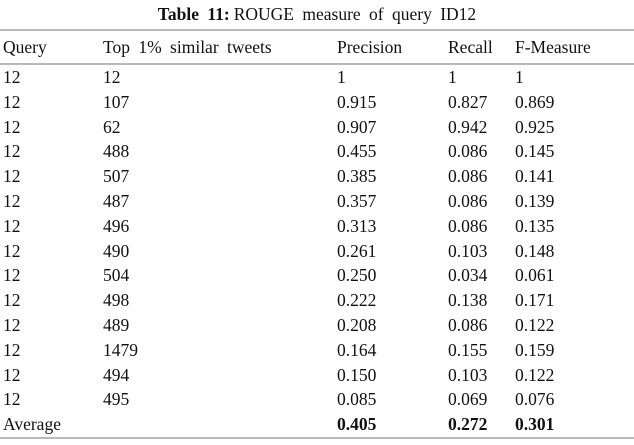 The width and height of the screenshot is (634, 445). Describe the element at coordinates (317, 399) in the screenshot. I see `table-row: 12 495 0.085 0.069 0.076` at that location.